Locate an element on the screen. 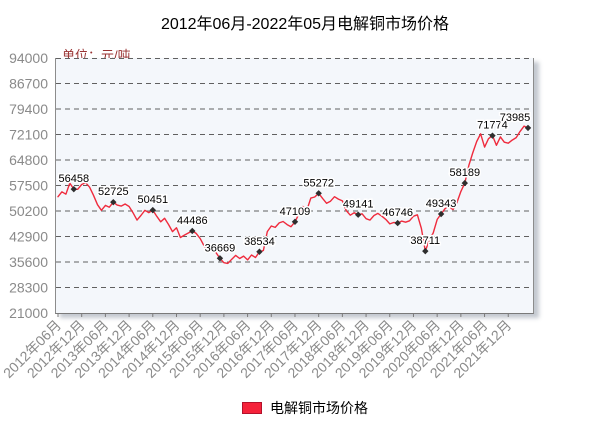 Image resolution: width=610 pixels, height=436 pixels. y-axis-label: 50200 is located at coordinates (28, 211).